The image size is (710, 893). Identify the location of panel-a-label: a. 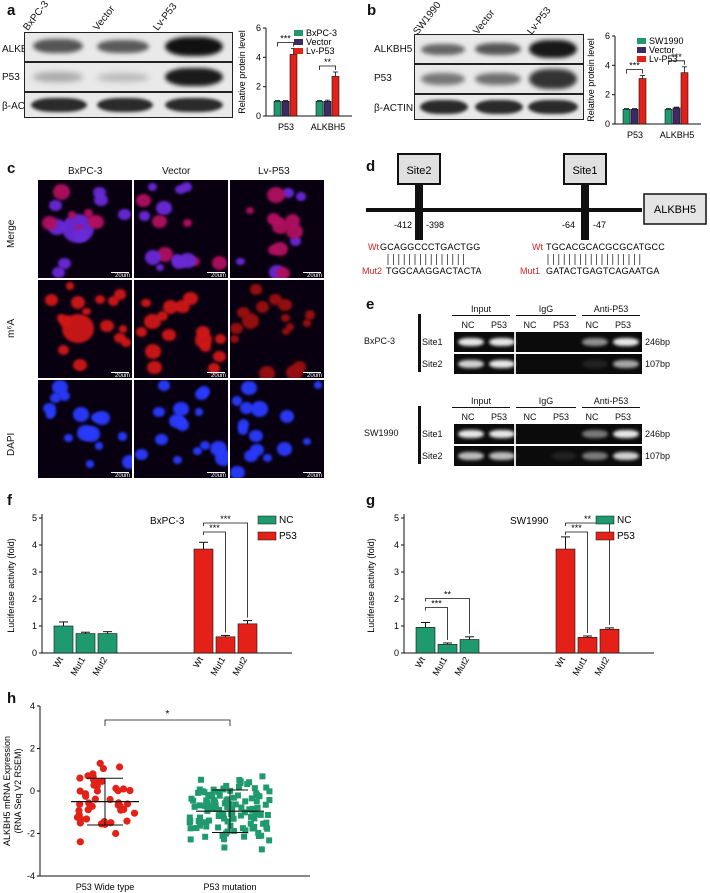
(11, 10).